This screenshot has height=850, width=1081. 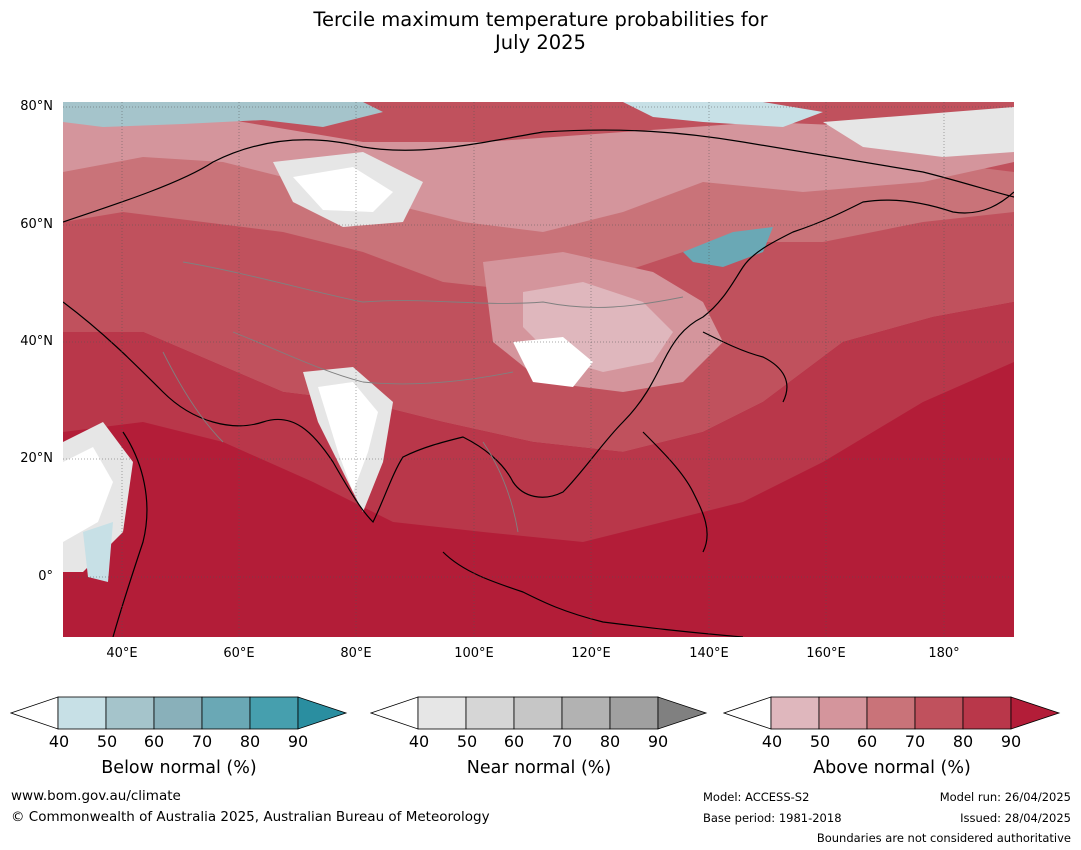 What do you see at coordinates (892, 768) in the screenshot?
I see `above-normal-legend-title: Above normal (%)` at bounding box center [892, 768].